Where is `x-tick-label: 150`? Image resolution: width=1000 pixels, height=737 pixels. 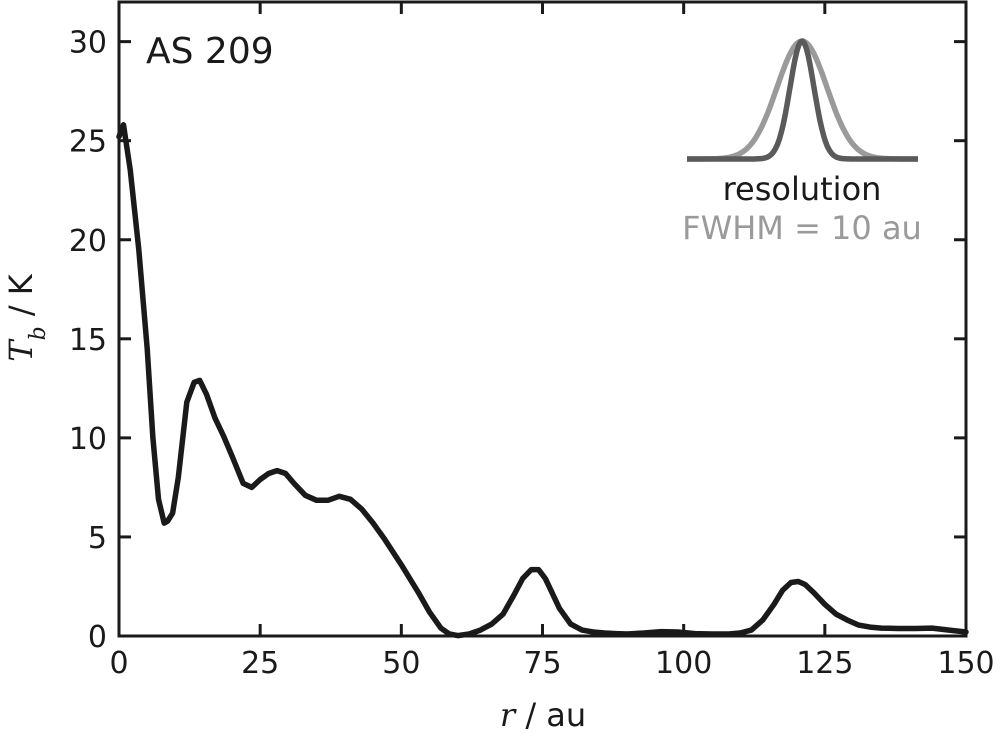 x-tick-label: 150 is located at coordinates (965, 663).